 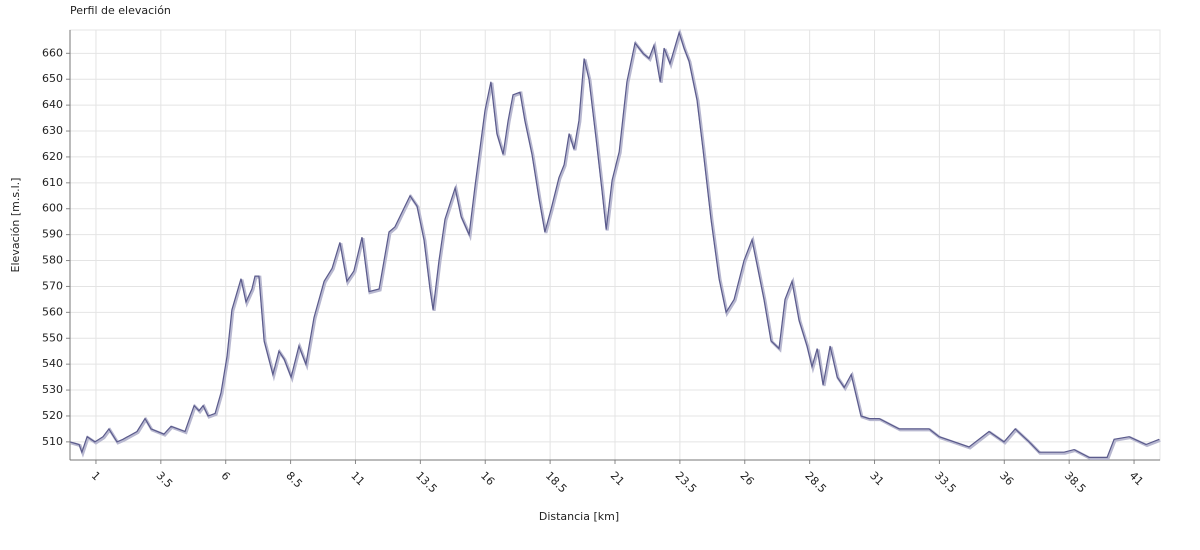 What do you see at coordinates (52, 260) in the screenshot?
I see `y-tick-label: 580` at bounding box center [52, 260].